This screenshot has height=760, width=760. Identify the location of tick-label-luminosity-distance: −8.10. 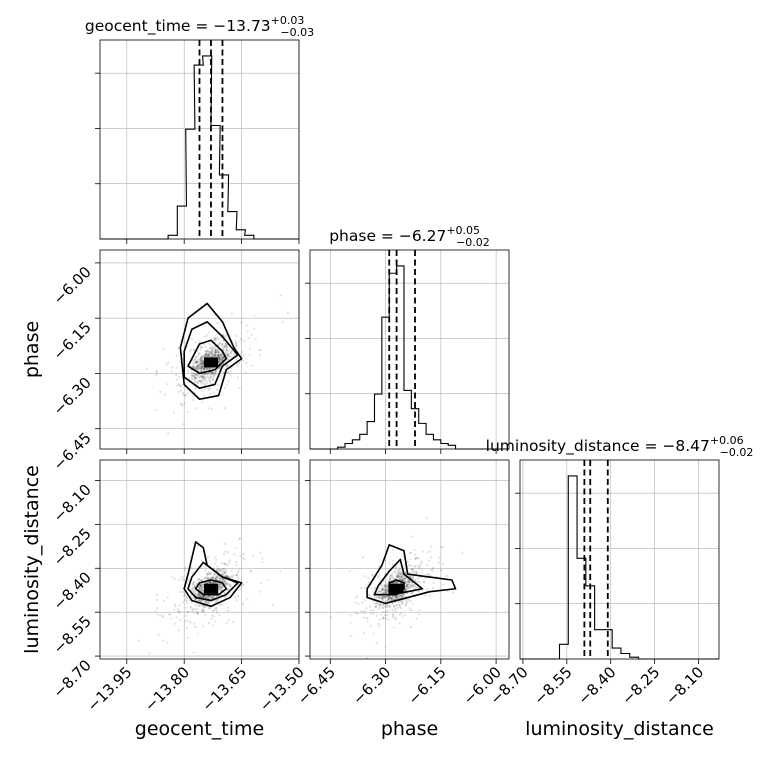
(684, 685).